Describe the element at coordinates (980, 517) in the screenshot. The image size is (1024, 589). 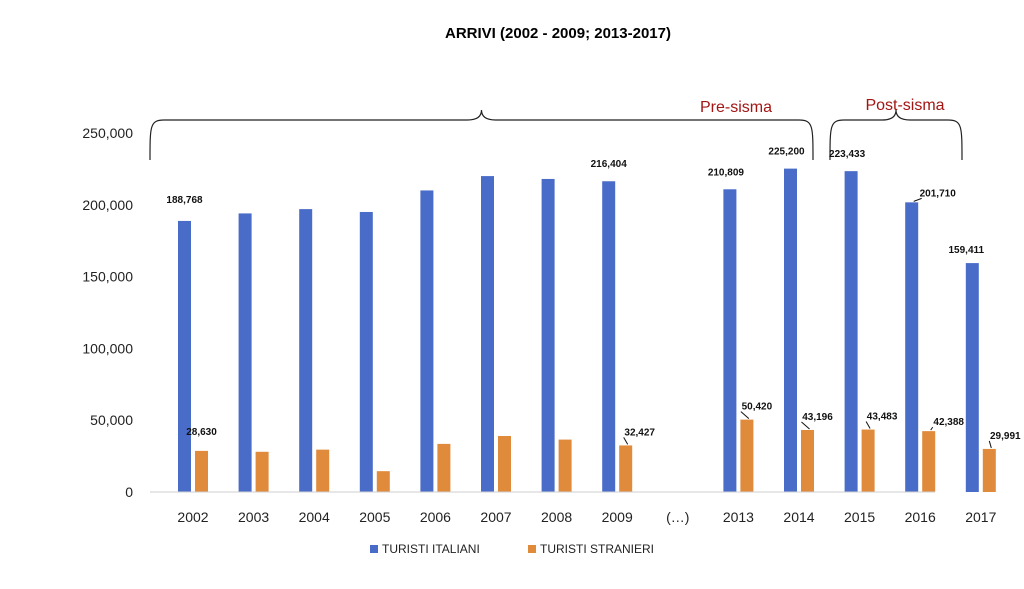
I see `x-tick-label: 2017` at that location.